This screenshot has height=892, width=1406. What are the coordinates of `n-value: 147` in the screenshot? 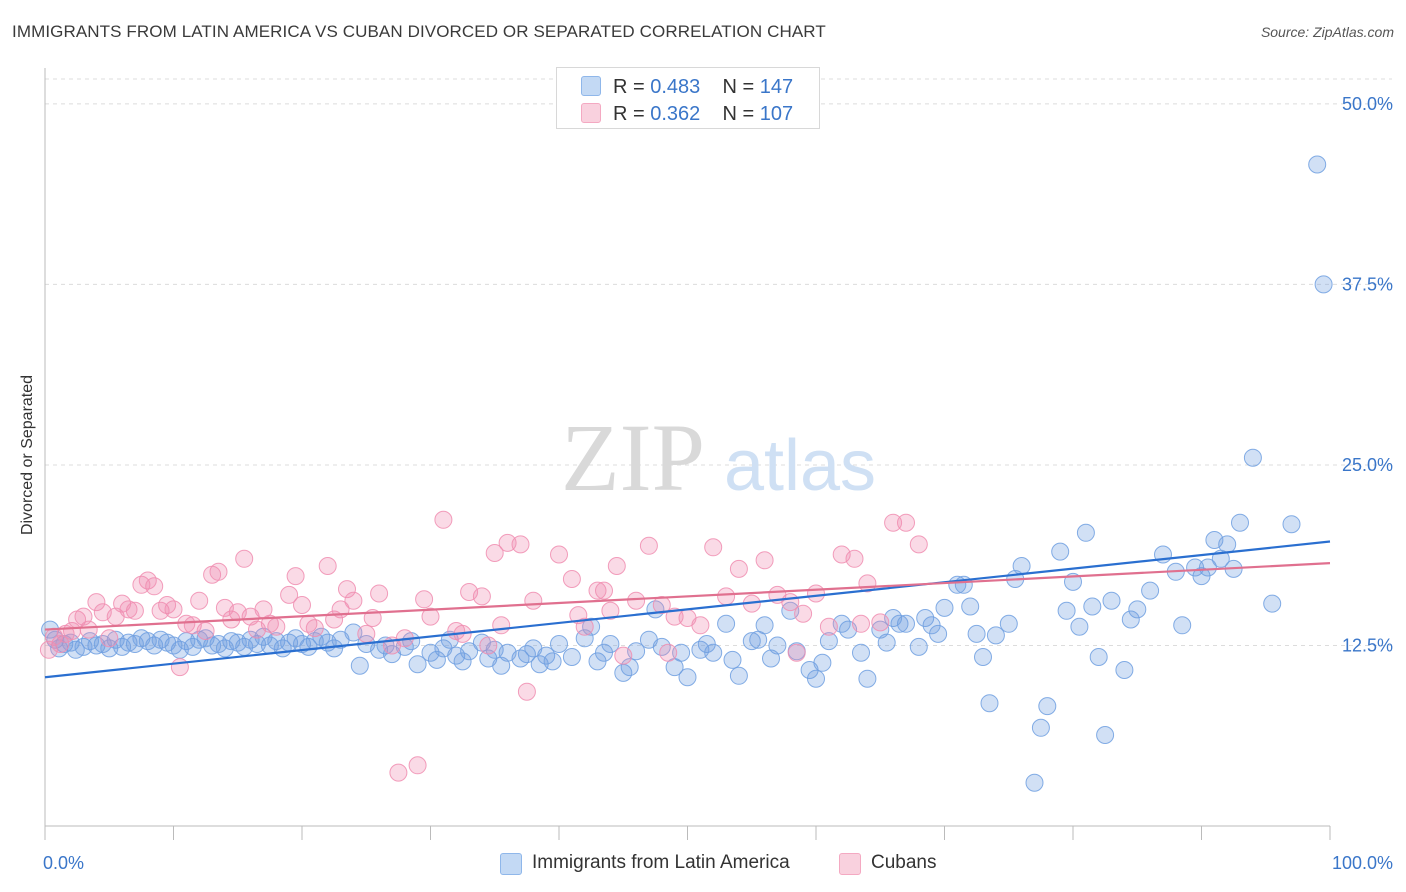 It's located at (776, 87).